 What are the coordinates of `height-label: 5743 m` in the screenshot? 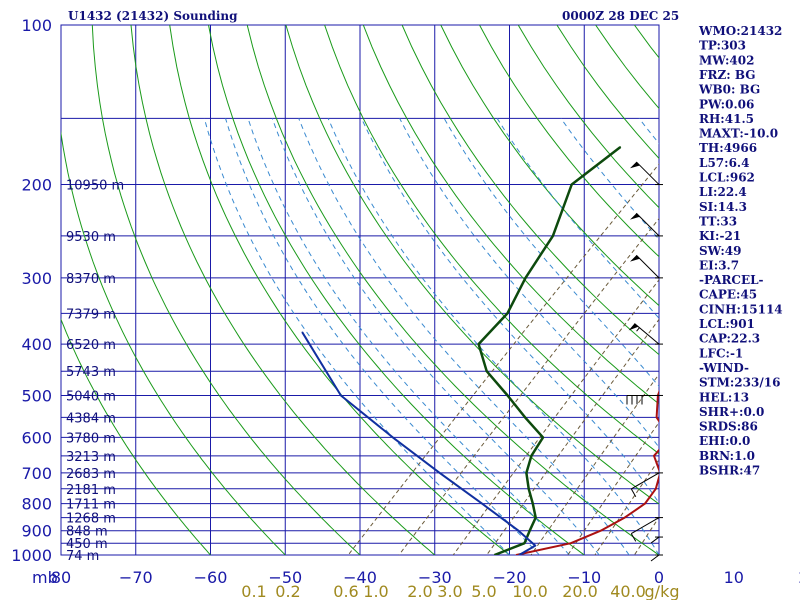 It's located at (91, 372).